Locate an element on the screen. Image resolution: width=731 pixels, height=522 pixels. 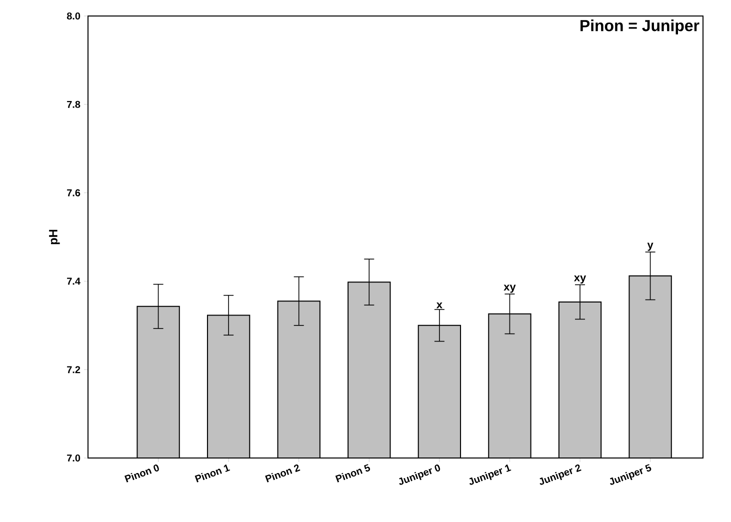
y-tick-label: 7.6 is located at coordinates (73, 192).